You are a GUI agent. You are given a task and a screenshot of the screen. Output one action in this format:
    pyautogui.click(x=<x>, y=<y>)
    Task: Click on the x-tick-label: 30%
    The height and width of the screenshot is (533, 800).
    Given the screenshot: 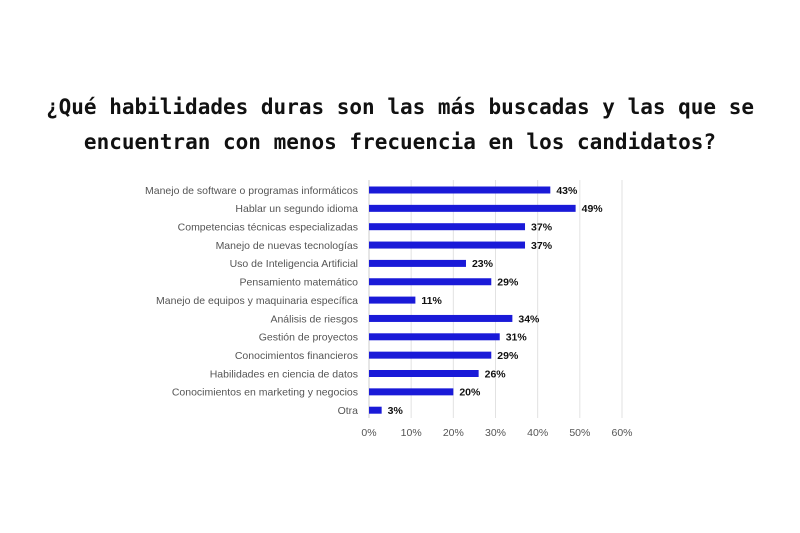 What is the action you would take?
    pyautogui.click(x=495, y=433)
    